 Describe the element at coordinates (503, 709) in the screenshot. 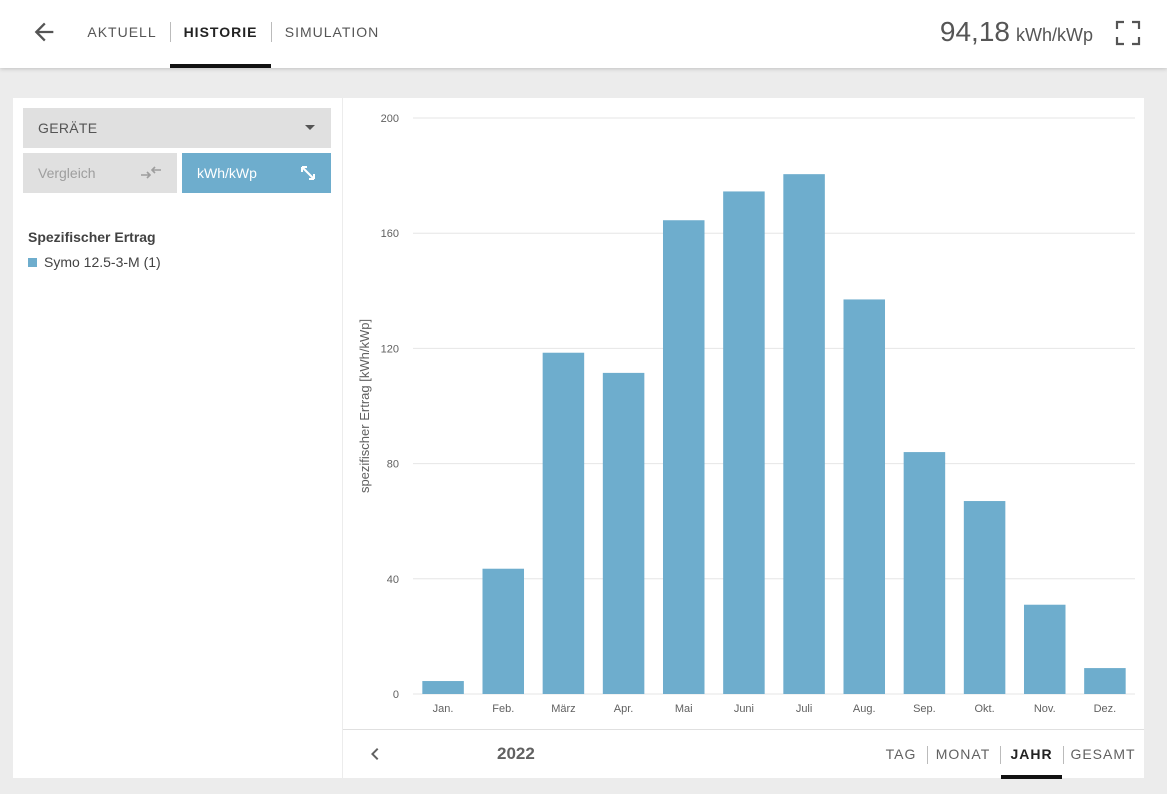

I see `x-tick-label: Feb.` at that location.